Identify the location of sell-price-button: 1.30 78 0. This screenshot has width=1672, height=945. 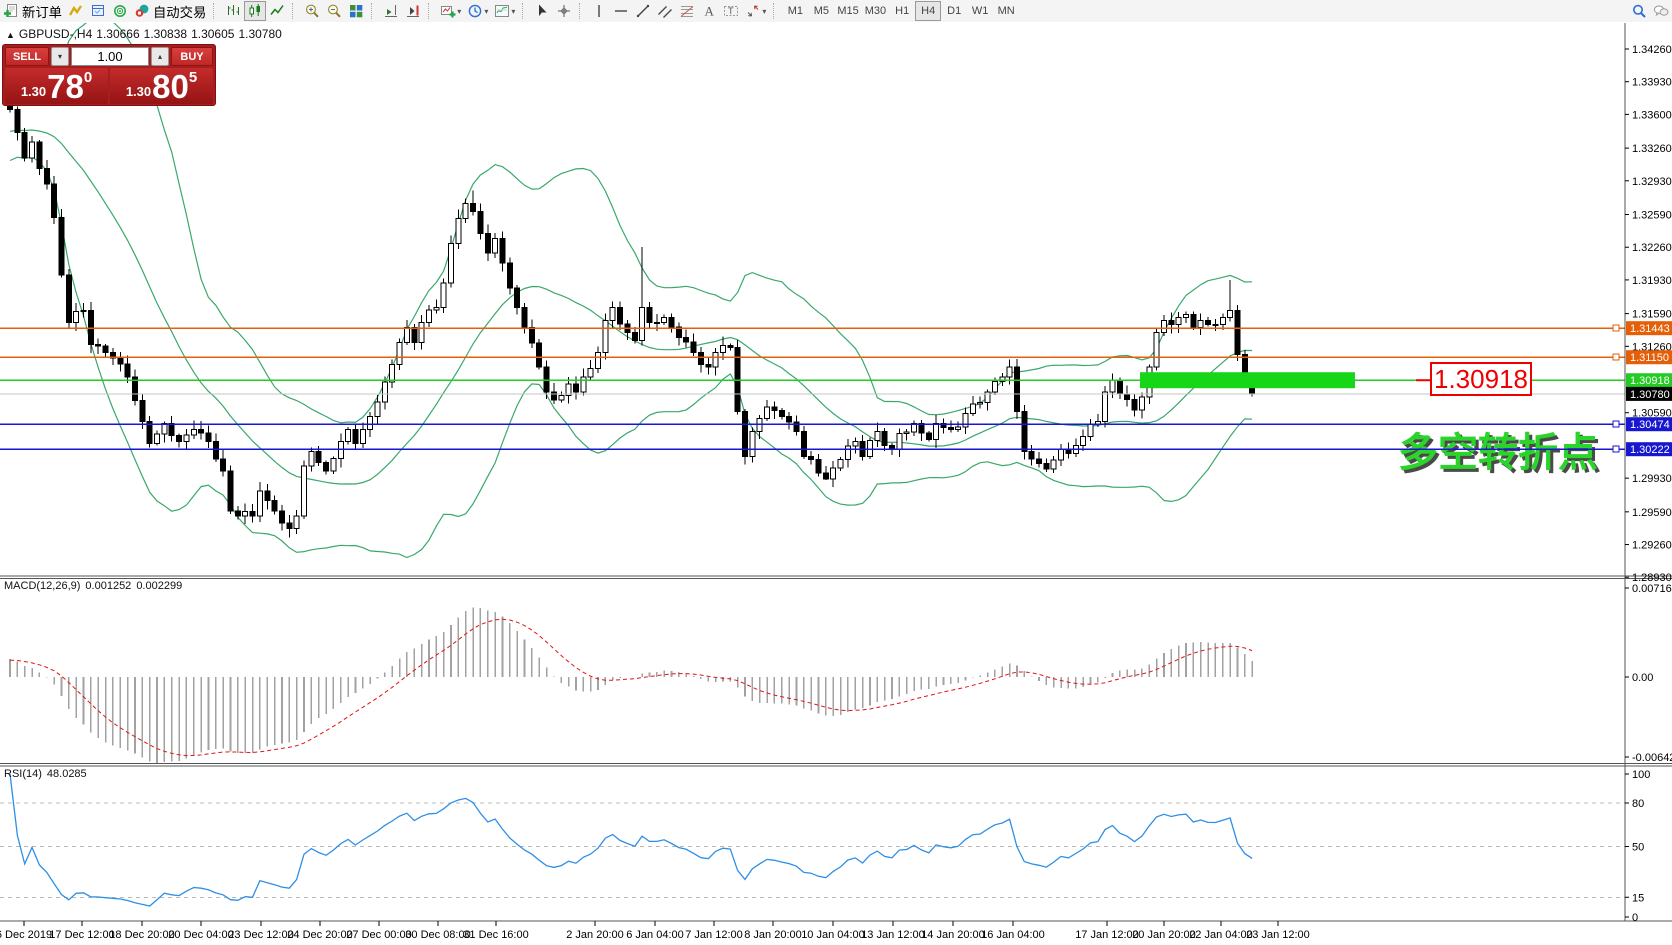
(56, 86).